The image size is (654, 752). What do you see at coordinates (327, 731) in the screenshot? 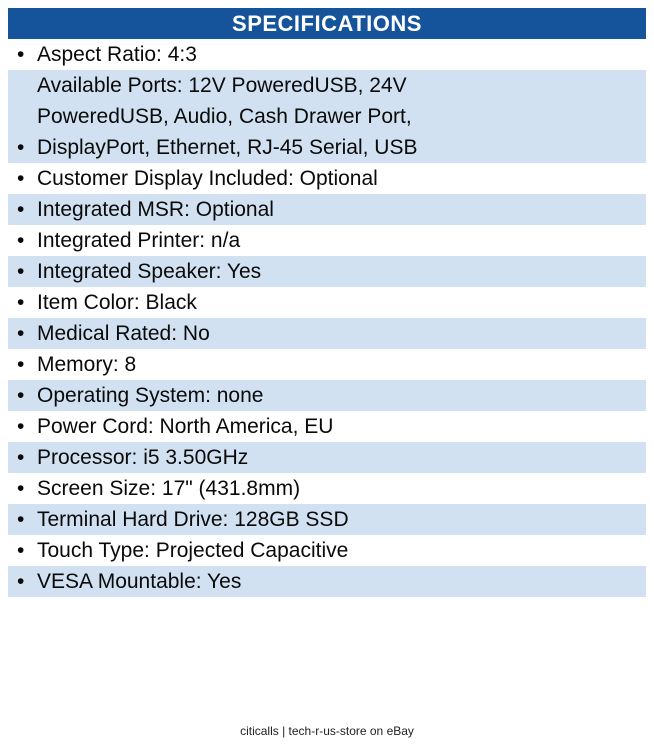
I see `seller-attribution-text: citicalls | tech-r-us-store on eBay` at bounding box center [327, 731].